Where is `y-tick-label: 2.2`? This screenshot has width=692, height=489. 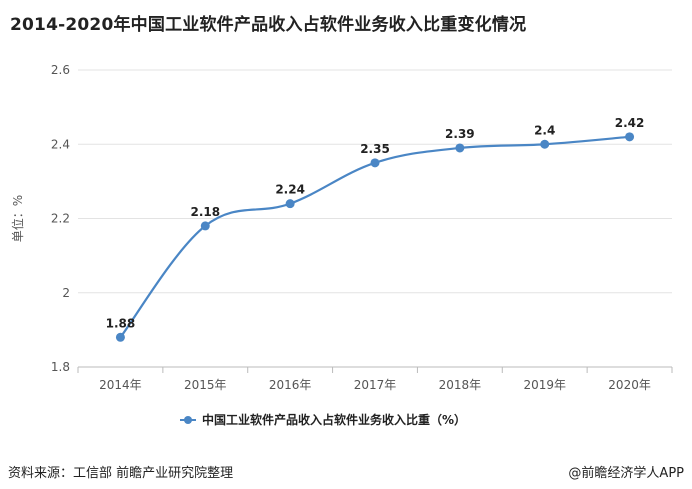
y-tick-label: 2.2 is located at coordinates (60, 219).